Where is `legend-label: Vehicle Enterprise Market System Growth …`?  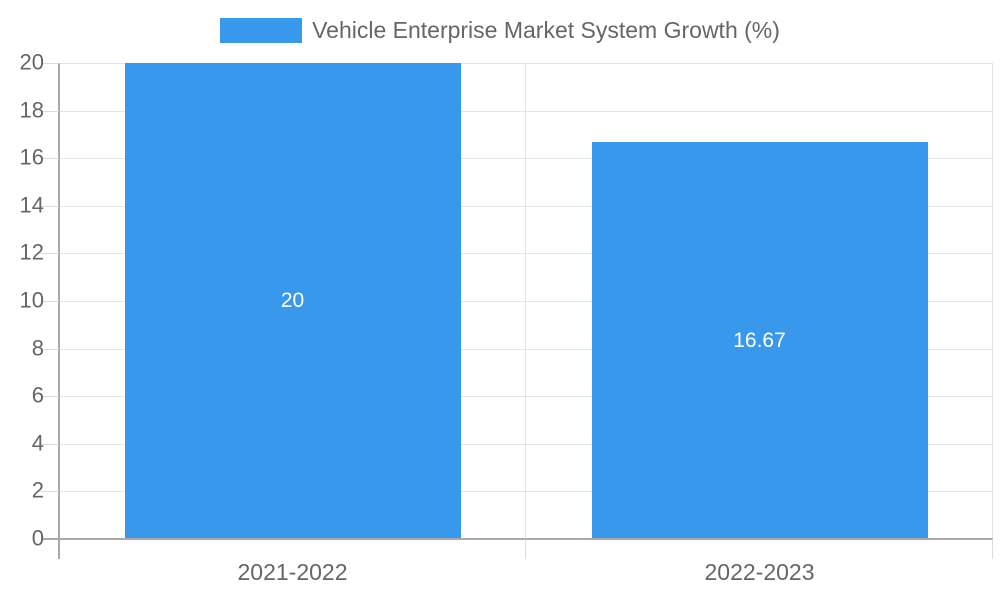 legend-label: Vehicle Enterprise Market System Growth … is located at coordinates (546, 30).